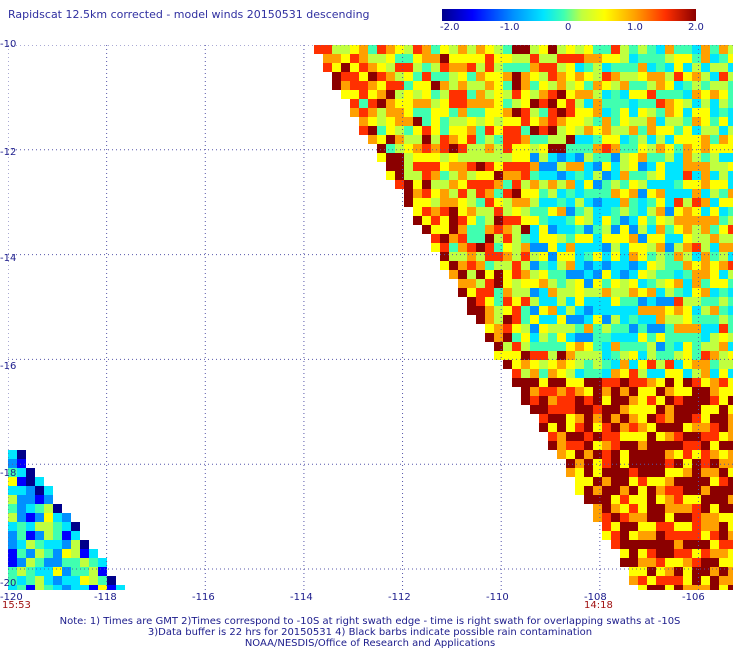 The image size is (740, 650). What do you see at coordinates (696, 27) in the screenshot?
I see `colorbar-label-max: 2.0` at bounding box center [696, 27].